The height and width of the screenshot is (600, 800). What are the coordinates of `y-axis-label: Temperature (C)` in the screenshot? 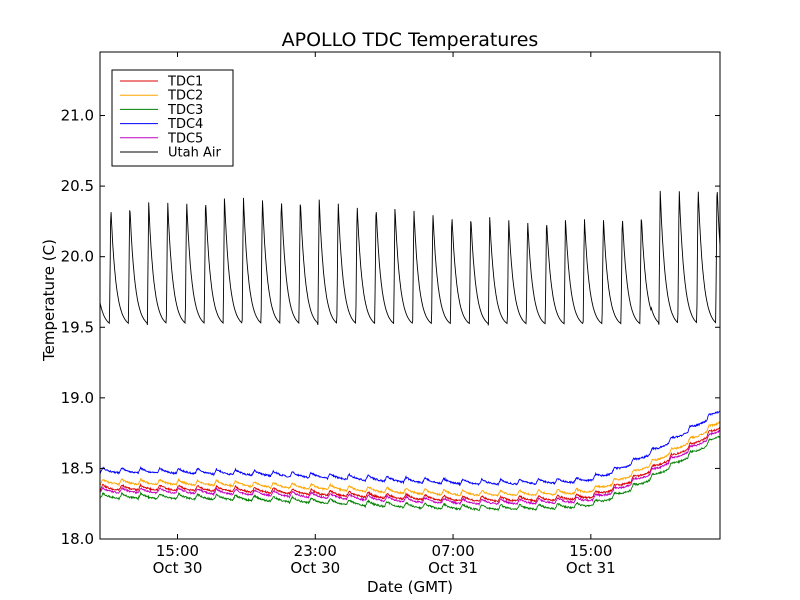 It's located at (49, 300).